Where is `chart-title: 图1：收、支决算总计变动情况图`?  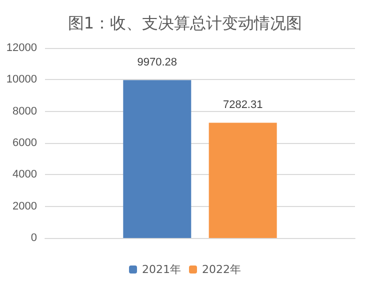
chart-title: 图1：收、支决算总计变动情况图 is located at coordinates (185, 23).